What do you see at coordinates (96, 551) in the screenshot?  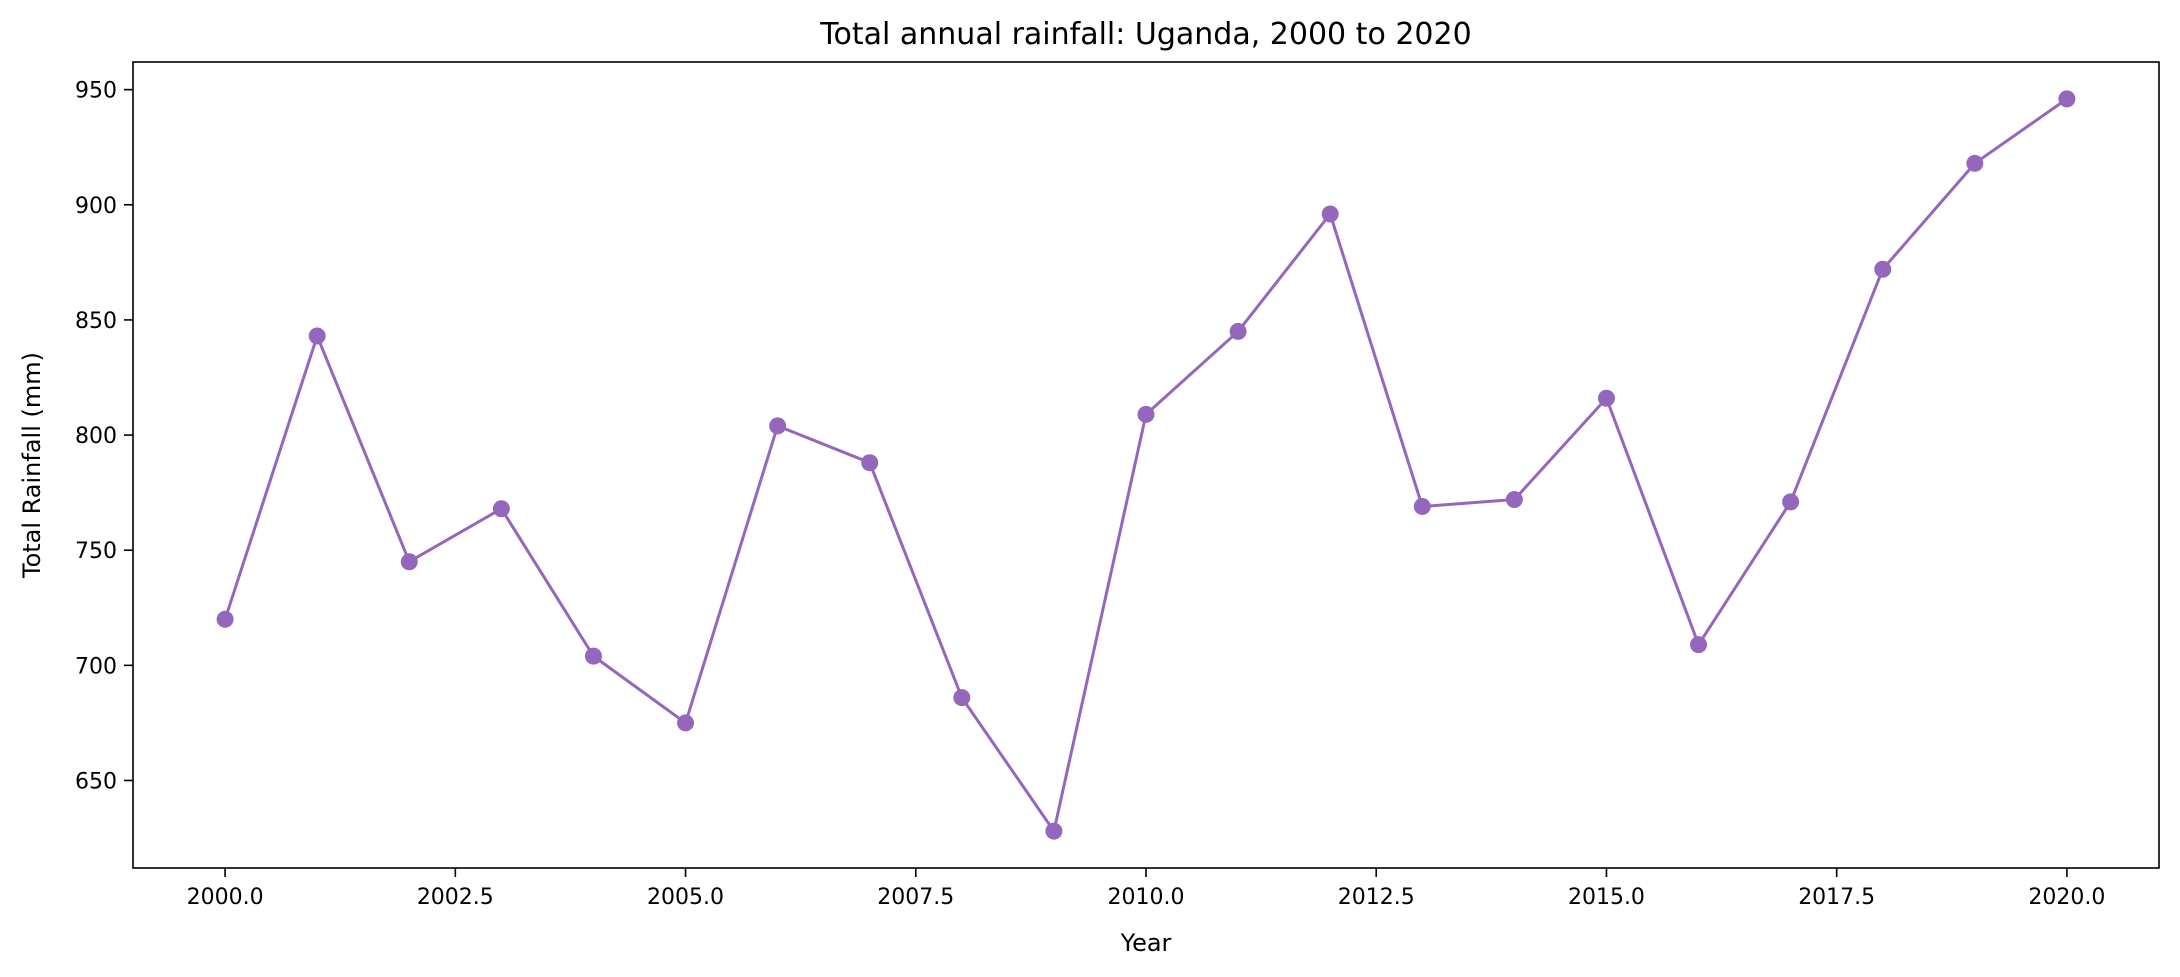 I see `y-tick-label: 750` at bounding box center [96, 551].